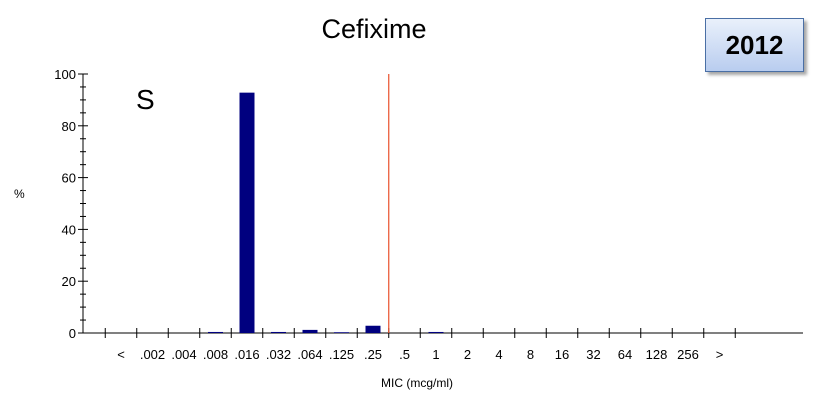 The height and width of the screenshot is (395, 817). I want to click on x-tick-label: .008, so click(215, 354).